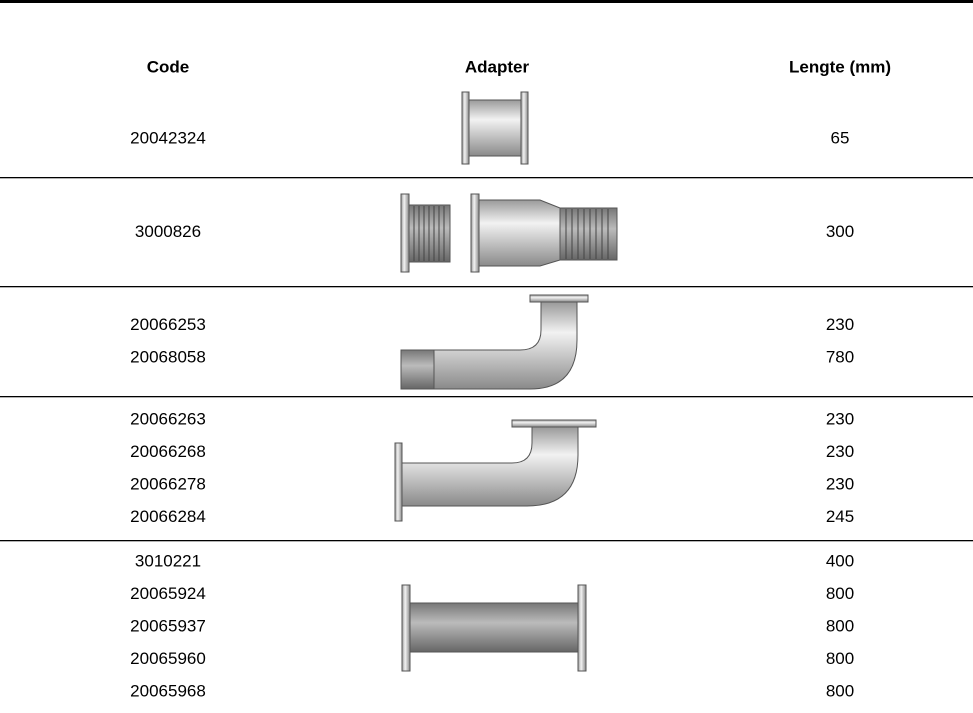 This screenshot has width=973, height=713. Describe the element at coordinates (168, 560) in the screenshot. I see `code: 3010221` at that location.